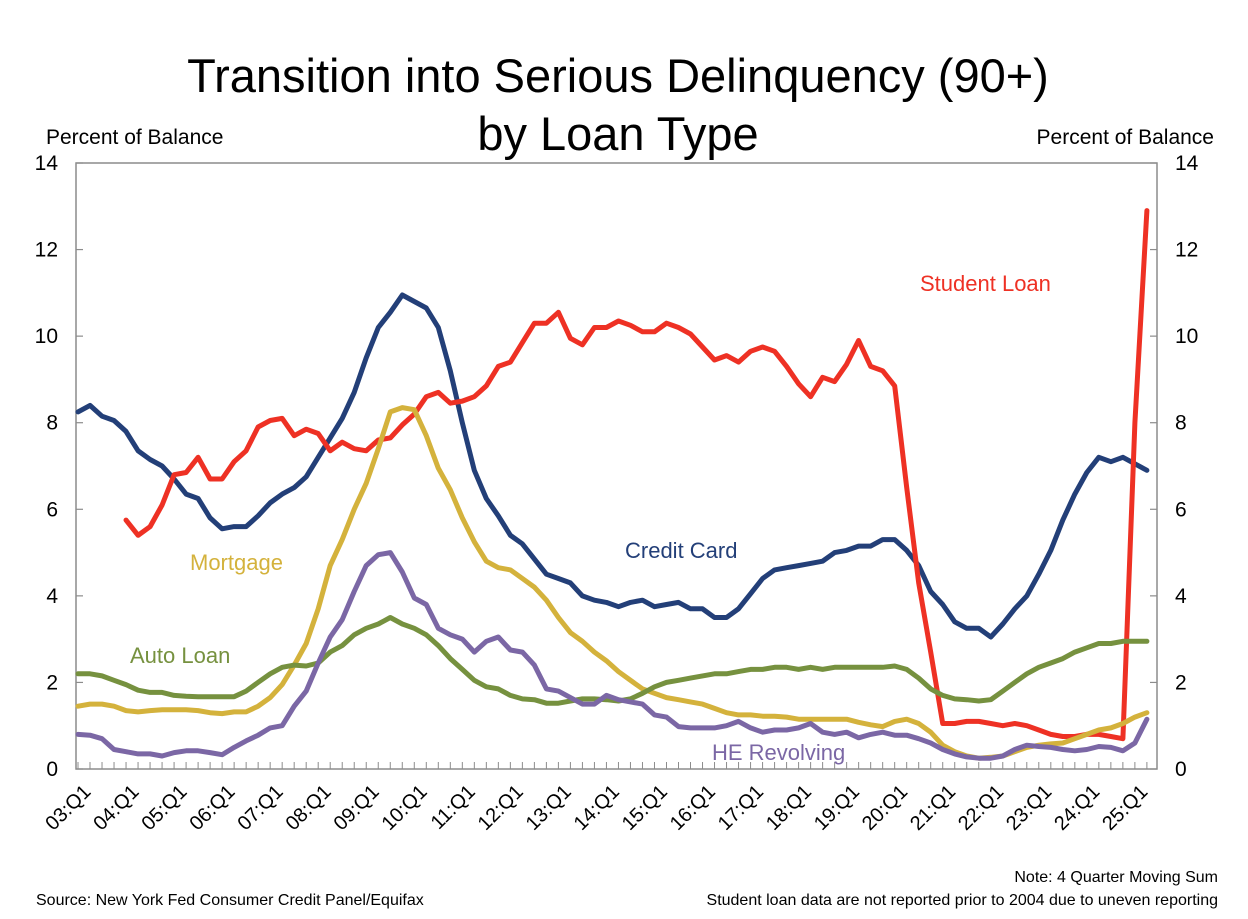 This screenshot has width=1248, height=919. What do you see at coordinates (741, 808) in the screenshot?
I see `x-tick-label: 17:Q1` at bounding box center [741, 808].